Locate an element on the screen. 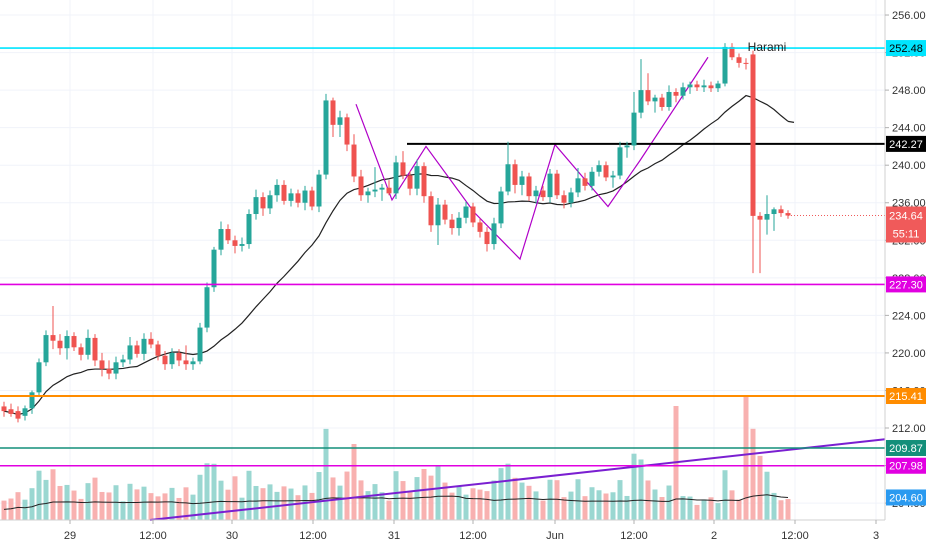 This screenshot has height=550, width=932. harami-annotation: Harami is located at coordinates (767, 47).